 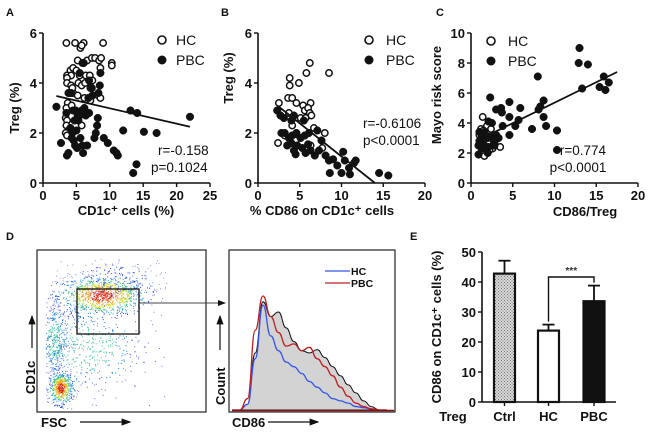 What do you see at coordinates (511, 51) in the screenshot?
I see `panel-c-legend: HC PBC` at bounding box center [511, 51].